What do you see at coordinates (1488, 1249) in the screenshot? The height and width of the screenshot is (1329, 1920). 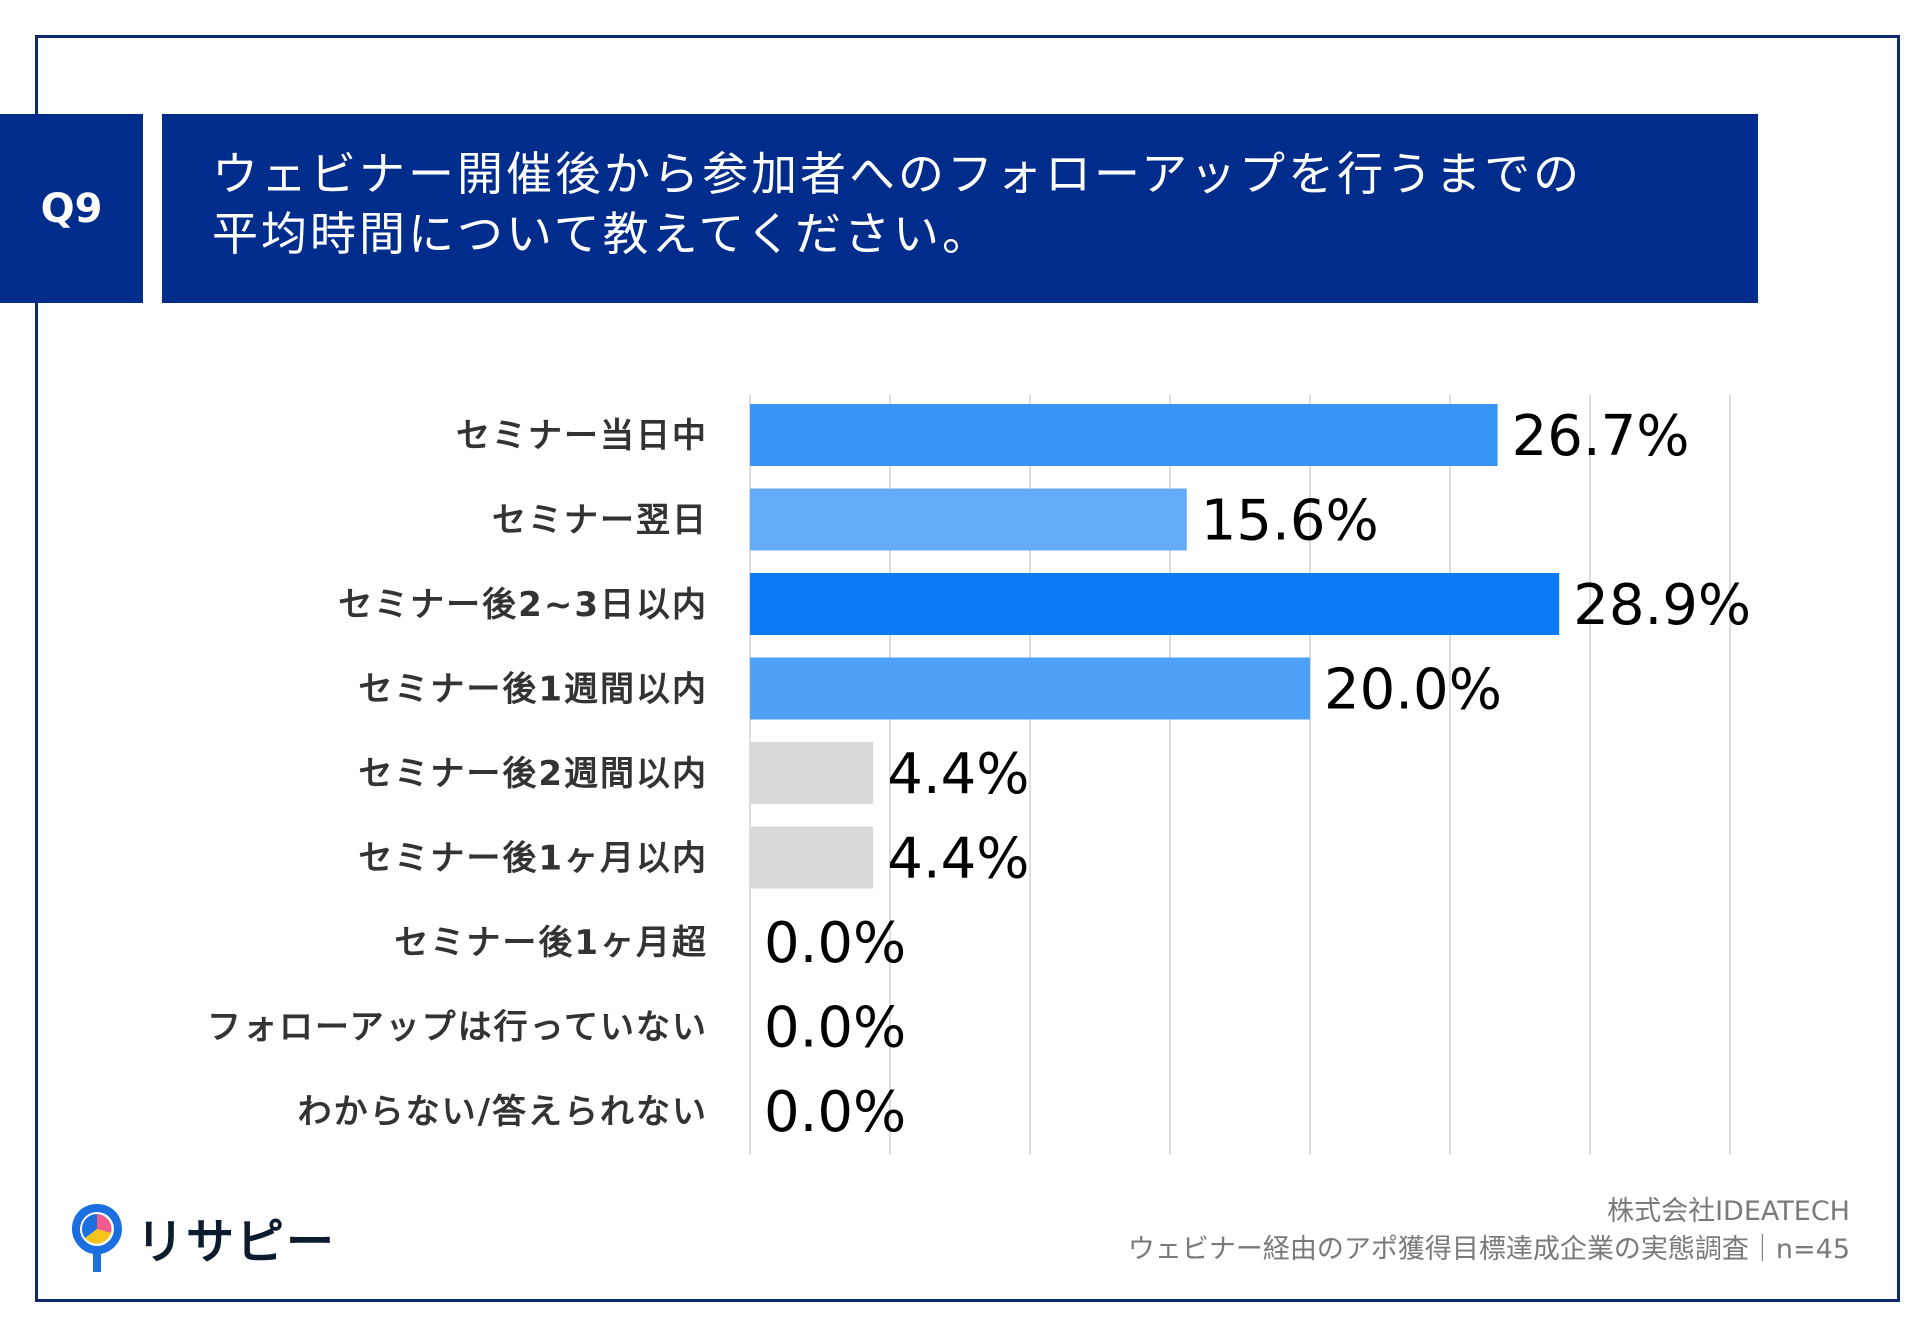 I see `footer-survey: ウェビナー経由のアポ獲得目標達成企業の実態調査｜n=45` at bounding box center [1488, 1249].